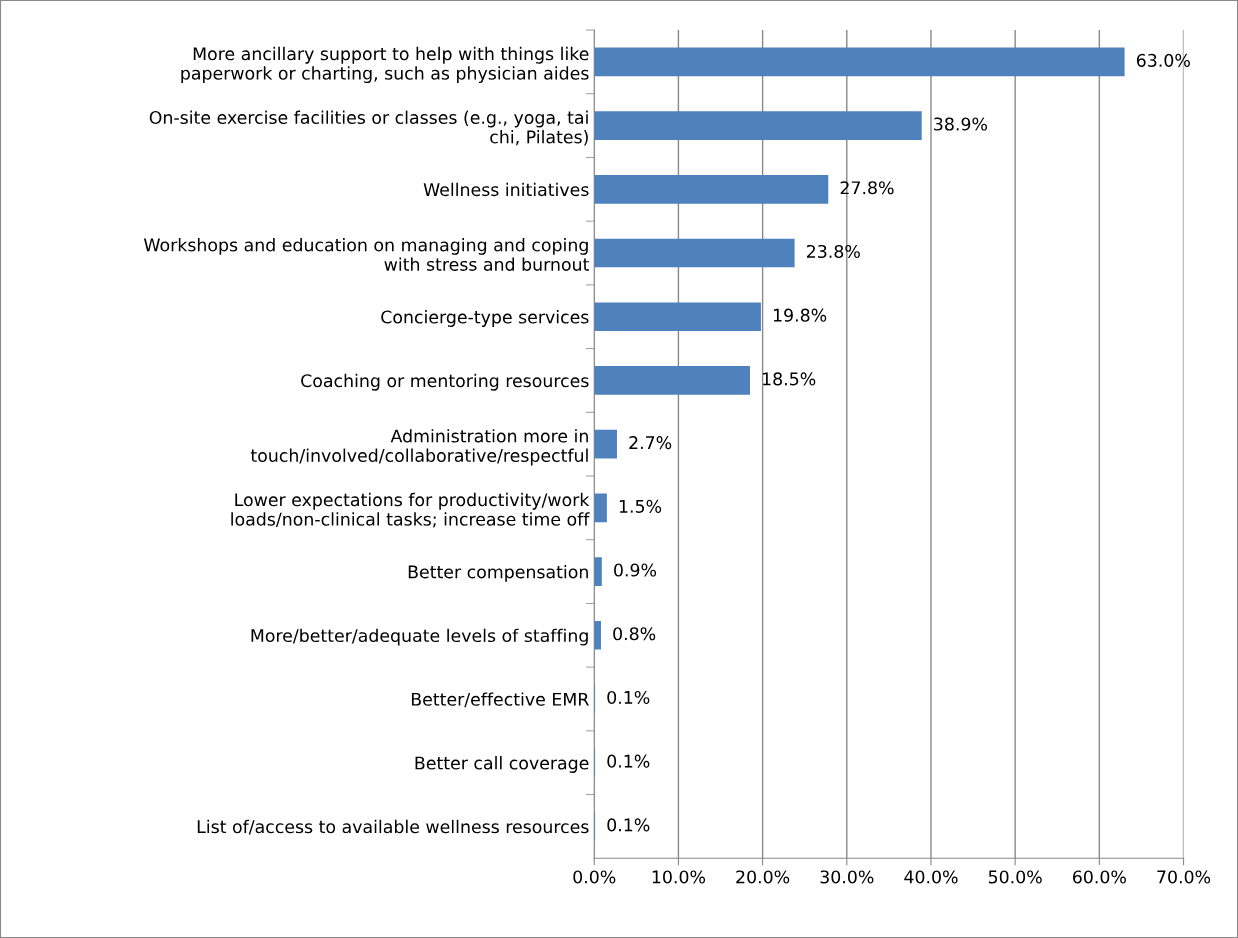 This screenshot has height=938, width=1238. Describe the element at coordinates (445, 382) in the screenshot. I see `y-tick-label: Coaching or mentoring resources` at that location.